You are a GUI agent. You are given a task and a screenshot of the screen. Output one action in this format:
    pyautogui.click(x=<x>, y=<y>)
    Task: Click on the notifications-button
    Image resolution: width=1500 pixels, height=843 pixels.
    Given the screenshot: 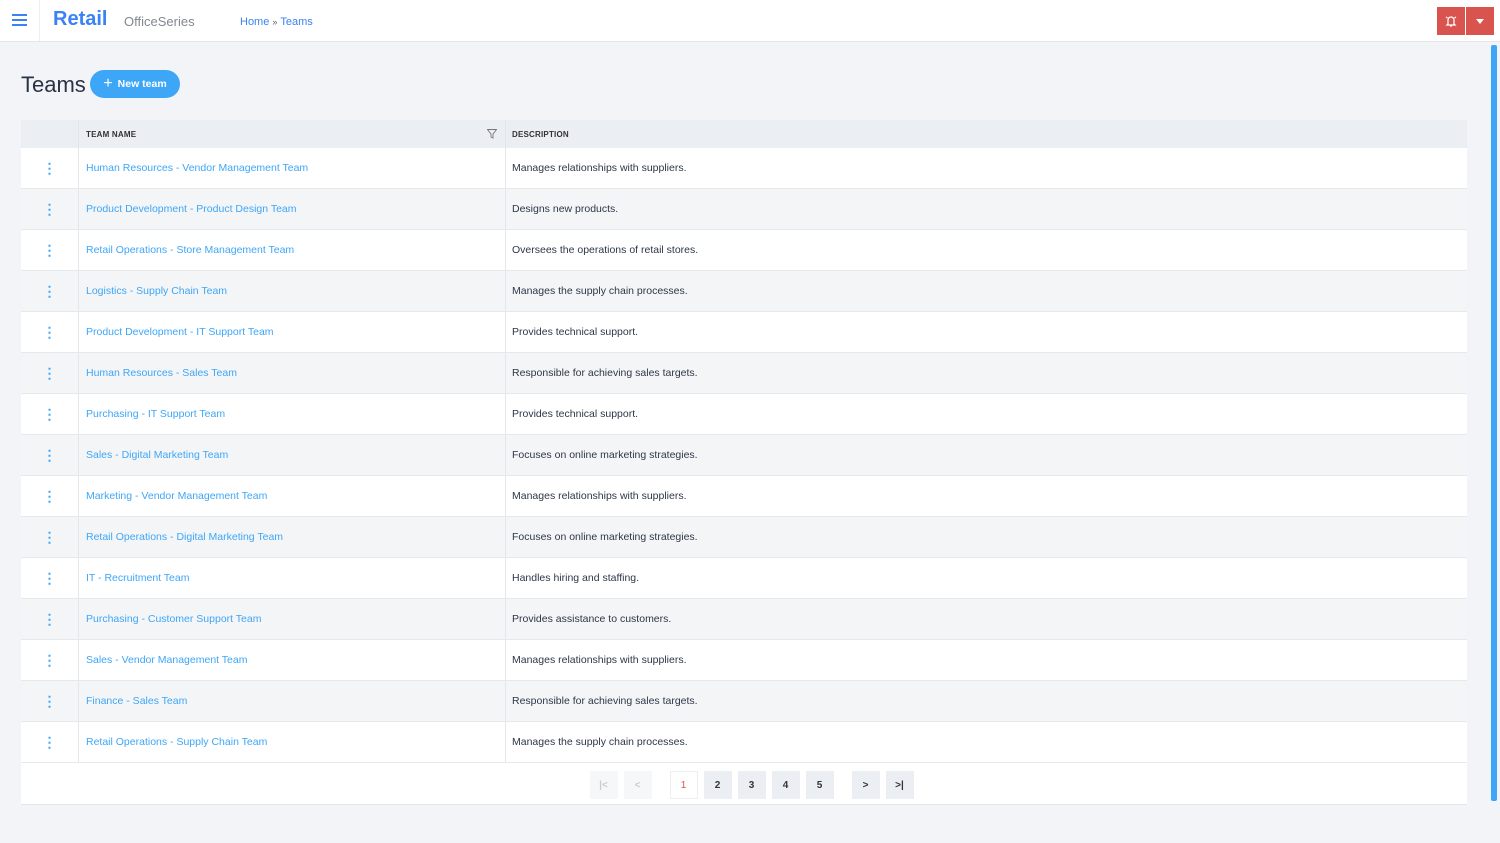 What is the action you would take?
    pyautogui.click(x=1451, y=21)
    